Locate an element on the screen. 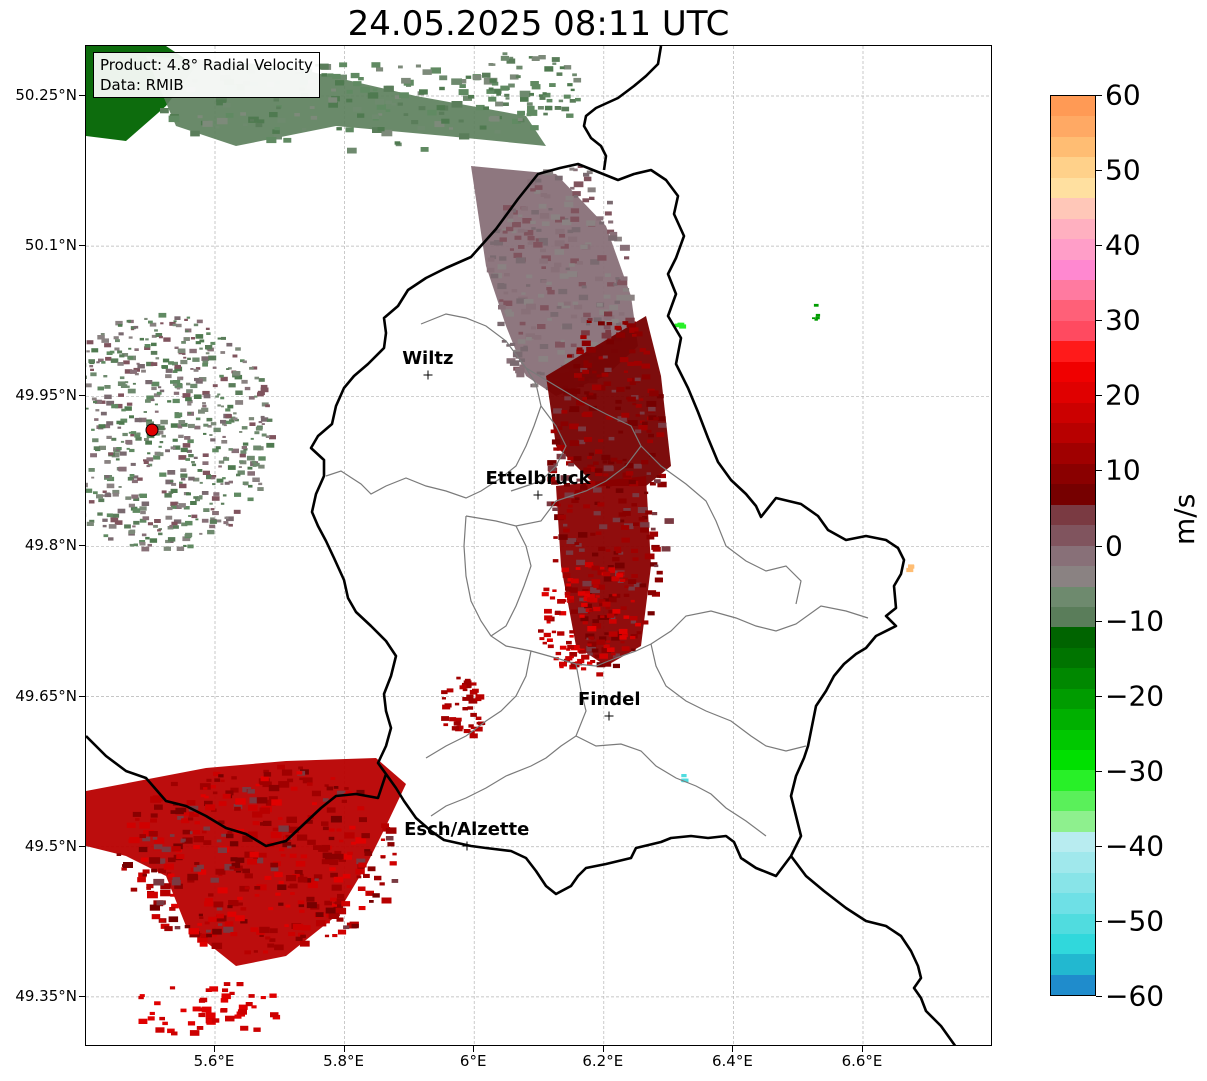 The height and width of the screenshot is (1081, 1207). city-label: Esch/Alzette is located at coordinates (467, 829).